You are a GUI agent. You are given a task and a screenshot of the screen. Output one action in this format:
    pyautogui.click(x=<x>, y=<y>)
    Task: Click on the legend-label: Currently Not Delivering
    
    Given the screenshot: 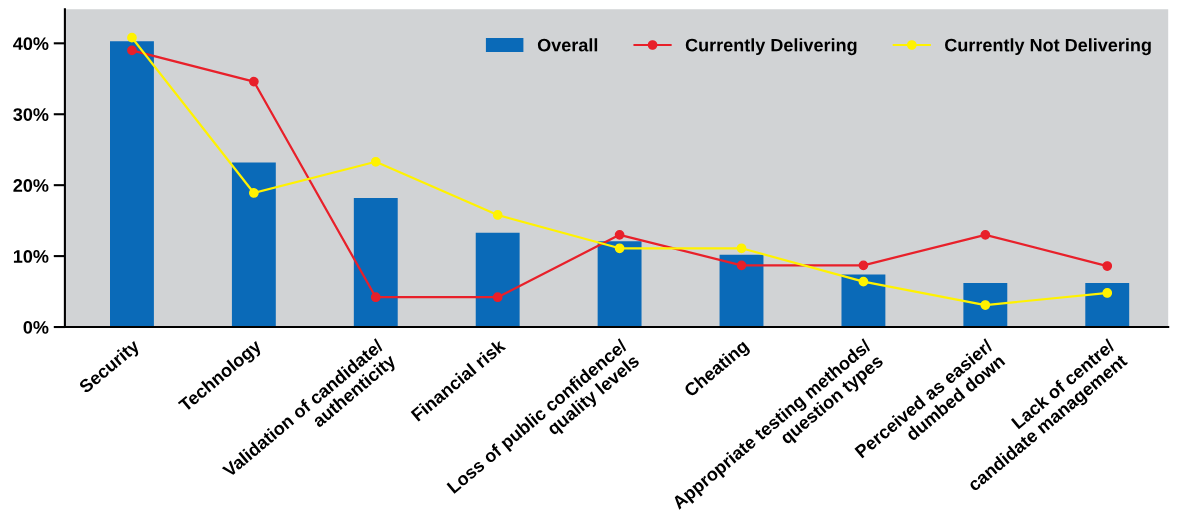 What is the action you would take?
    pyautogui.click(x=1048, y=47)
    